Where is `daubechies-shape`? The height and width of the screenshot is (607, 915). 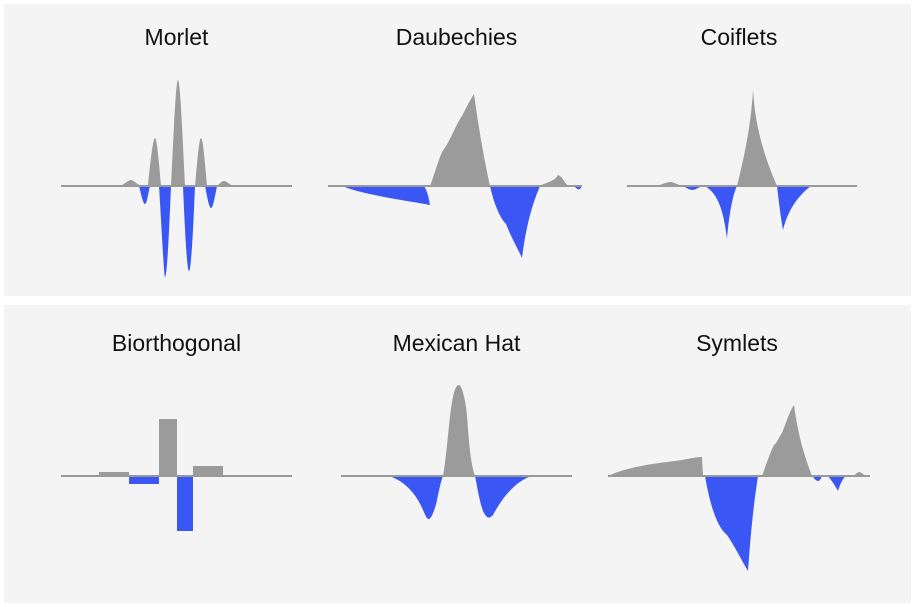
daubechies-shape is located at coordinates (462, 176).